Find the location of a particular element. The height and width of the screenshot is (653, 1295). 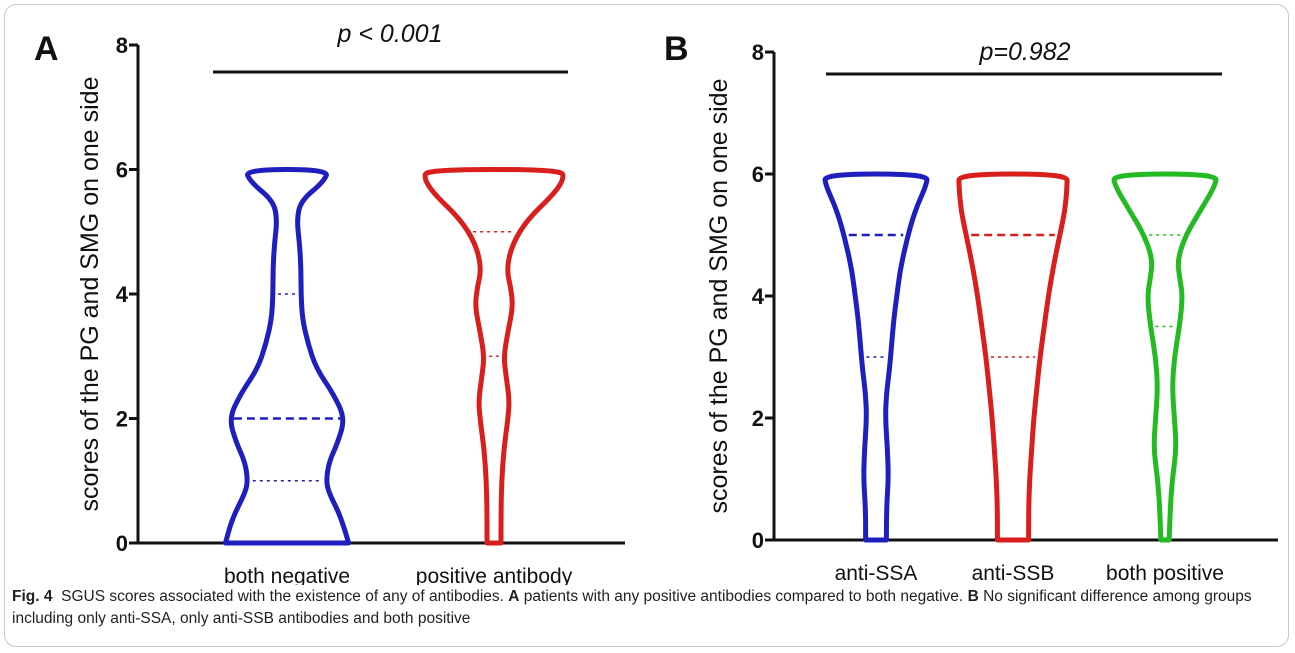

x-category-label: anti-SSB is located at coordinates (1013, 573).